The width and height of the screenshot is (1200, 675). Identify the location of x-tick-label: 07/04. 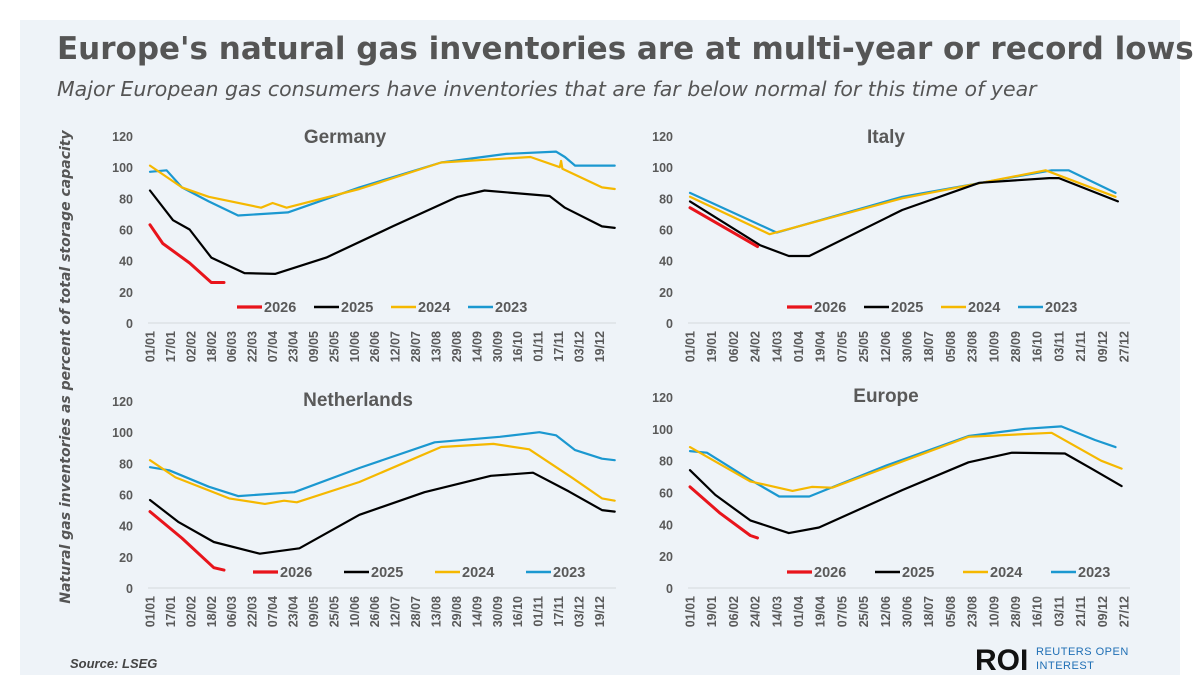
(273, 611).